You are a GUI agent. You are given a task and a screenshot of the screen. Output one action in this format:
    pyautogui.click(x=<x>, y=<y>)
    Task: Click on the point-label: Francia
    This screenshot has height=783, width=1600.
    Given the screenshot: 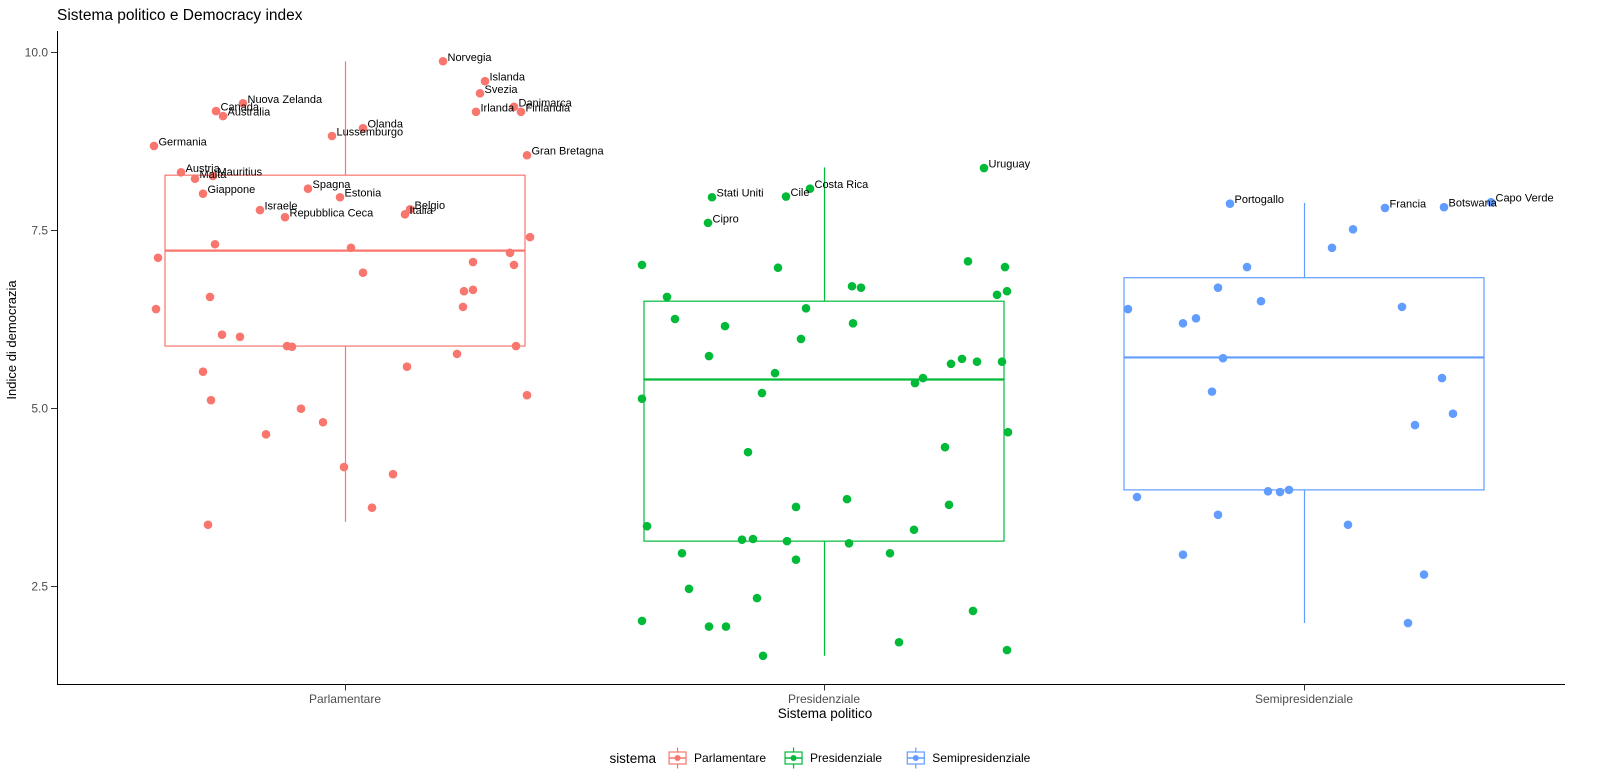 What is the action you would take?
    pyautogui.click(x=1409, y=204)
    